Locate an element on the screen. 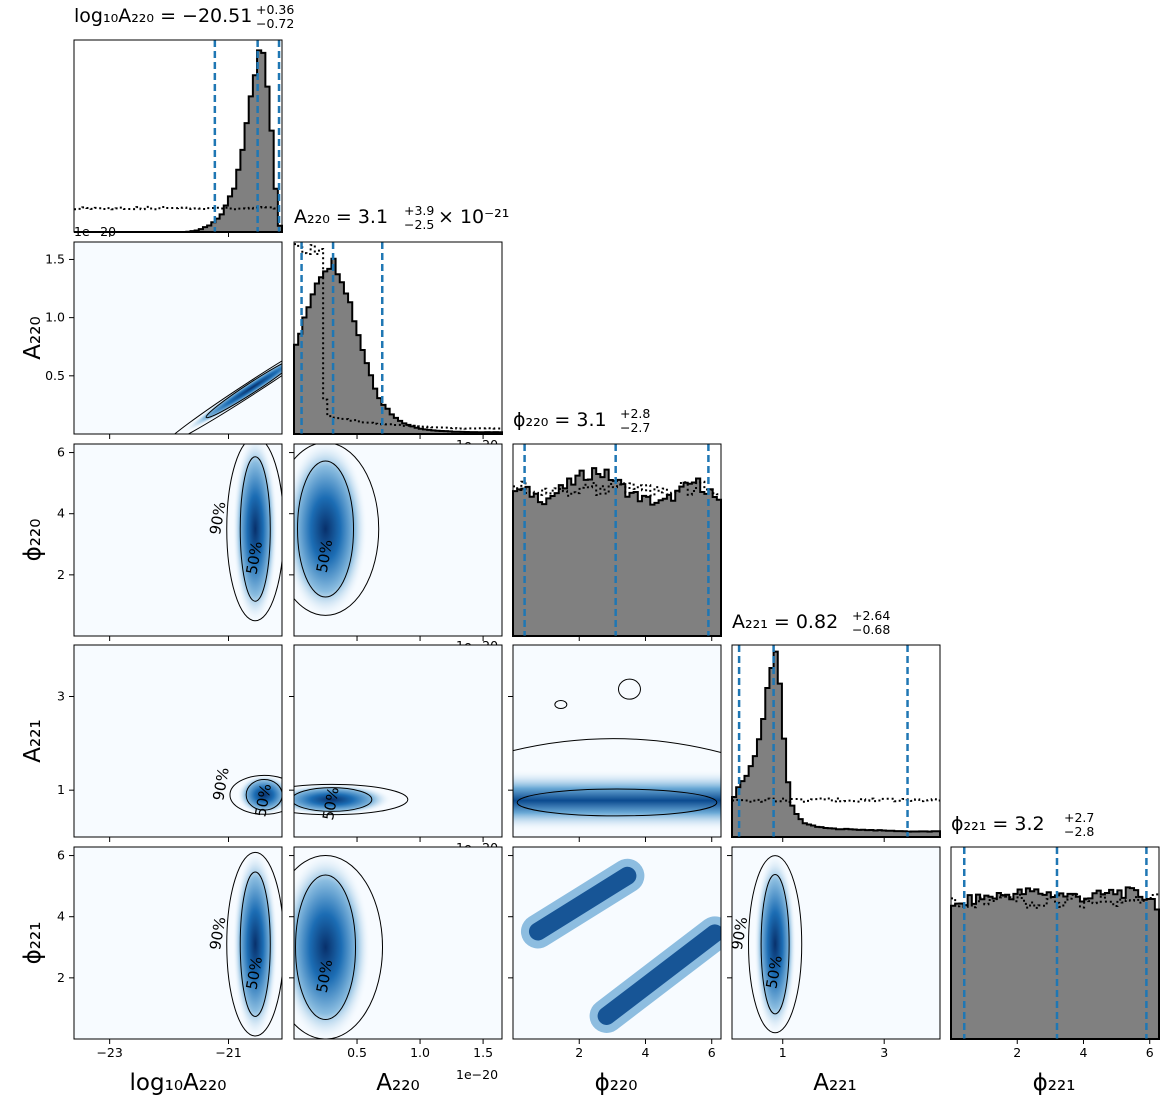  title-phi221: ϕ₂₂₁ = 3.2 +2.7 −2.8 is located at coordinates (1022, 824).